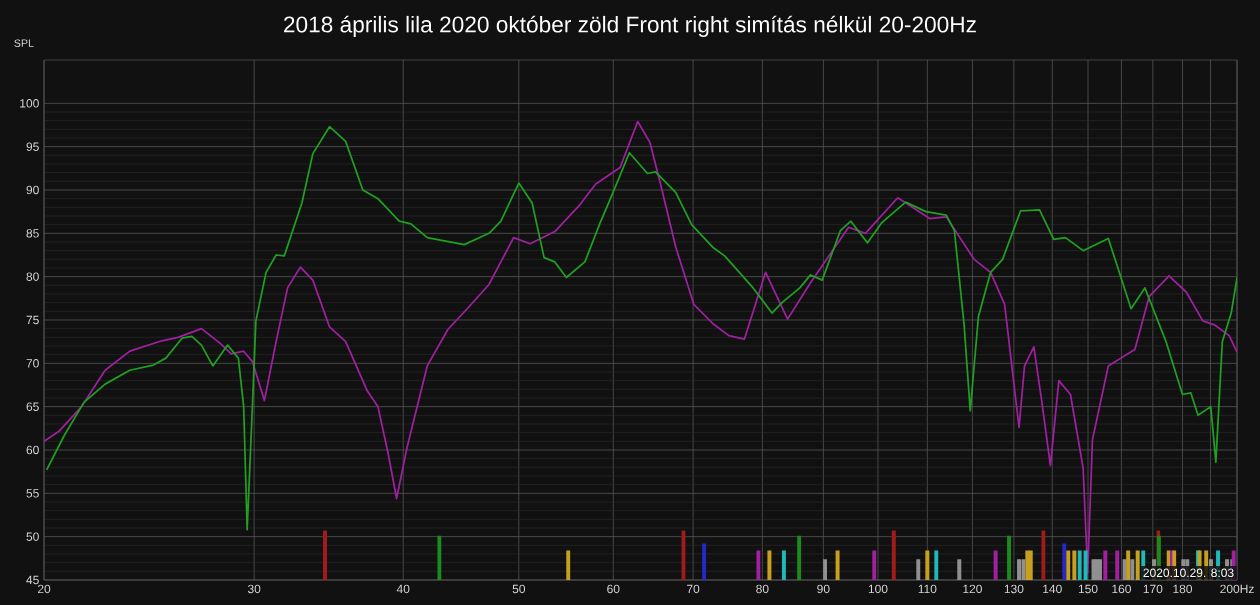 The width and height of the screenshot is (1260, 605). Describe the element at coordinates (403, 589) in the screenshot. I see `x-tick-label: 40` at that location.